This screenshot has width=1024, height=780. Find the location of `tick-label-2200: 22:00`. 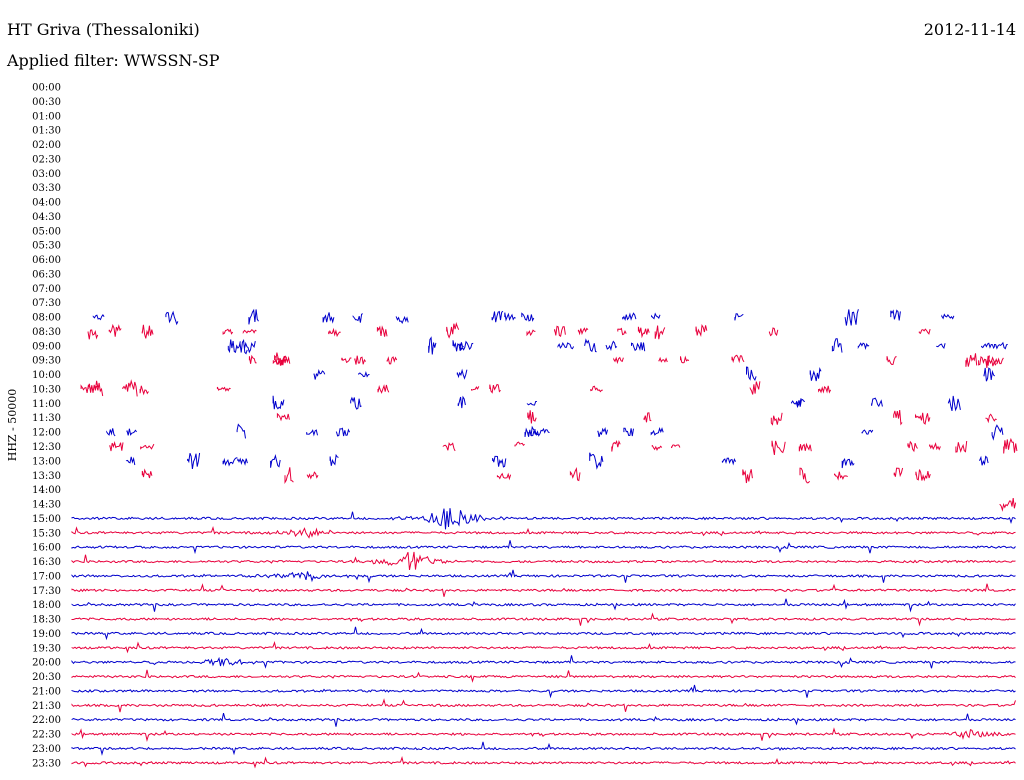

tick-label-2200: 22:00 is located at coordinates (46, 720).